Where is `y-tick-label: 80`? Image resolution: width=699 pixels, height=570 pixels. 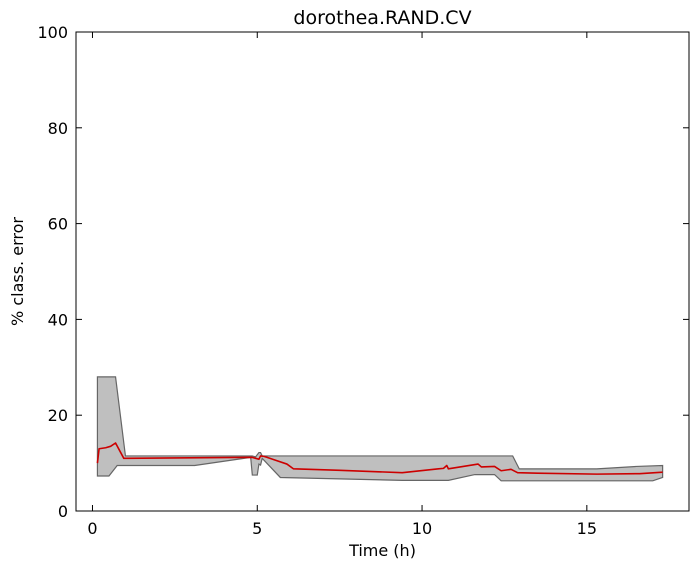
y-tick-label: 80 is located at coordinates (58, 128).